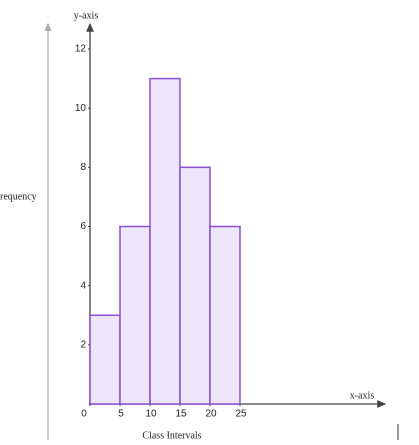 Image resolution: width=419 pixels, height=445 pixels. Describe the element at coordinates (83, 285) in the screenshot. I see `y-tick-label: 4` at that location.